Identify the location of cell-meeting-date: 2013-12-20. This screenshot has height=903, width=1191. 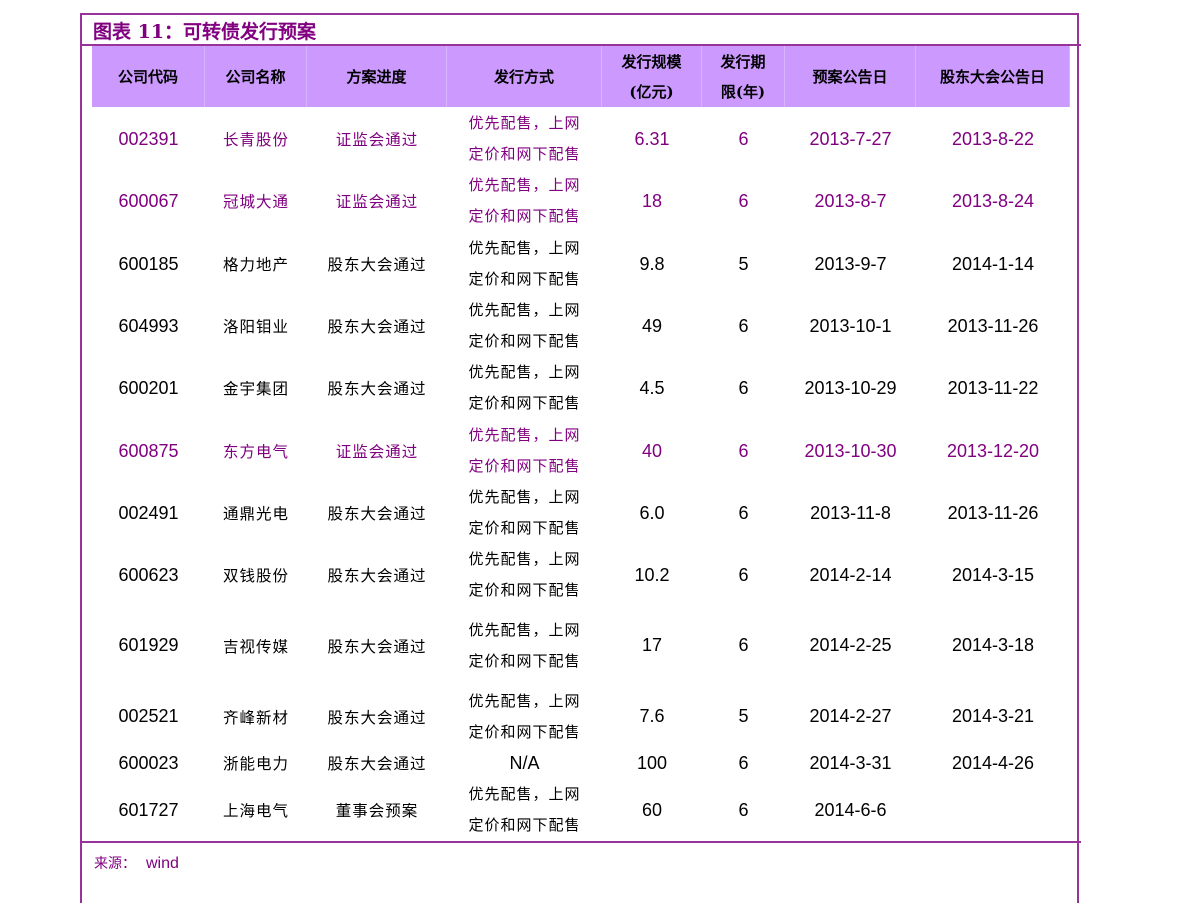
(993, 450).